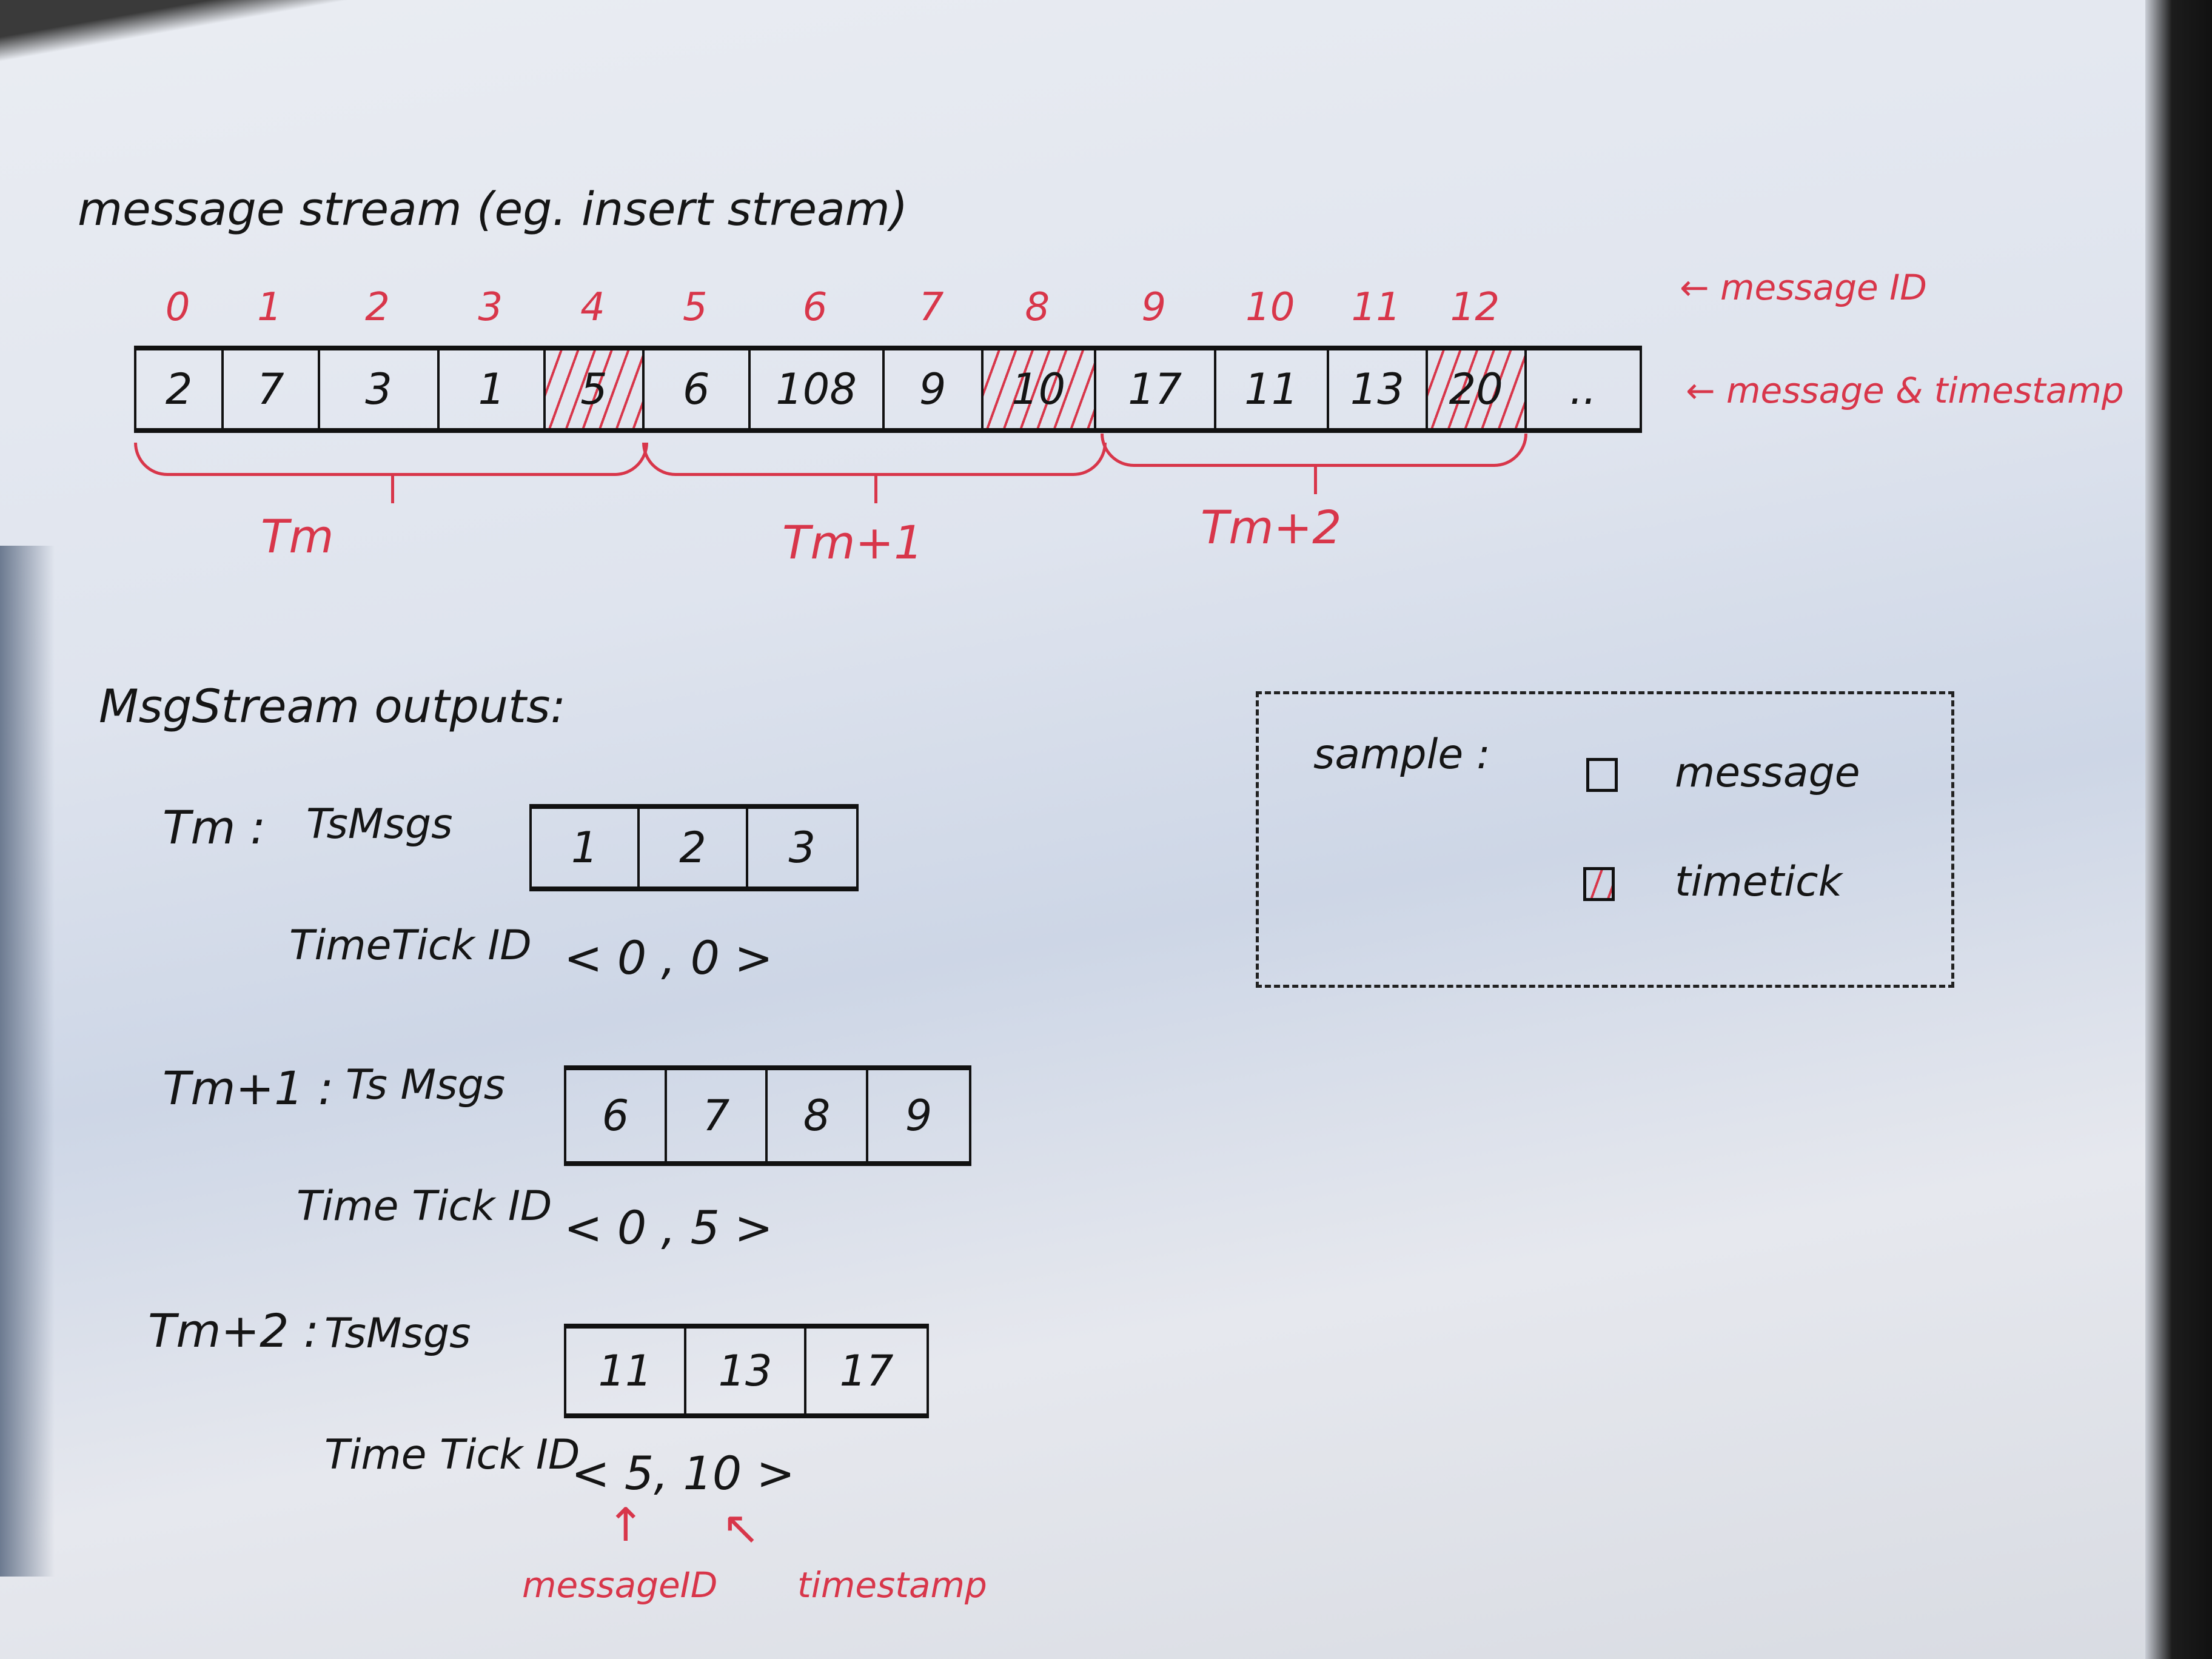  Describe the element at coordinates (248, 1088) in the screenshot. I see `group-tm1-name: Tm+1 :` at that location.